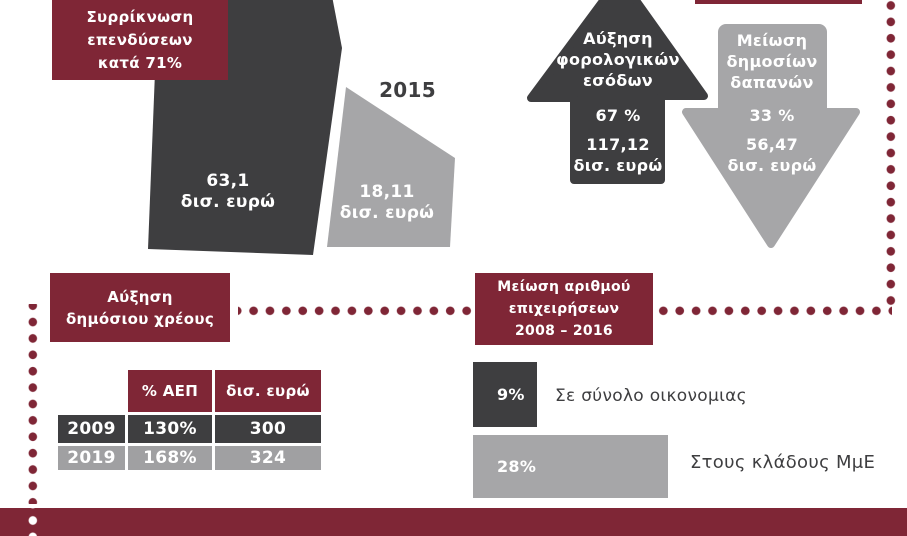  I want to click on badge-line: επιχειρήσεων, so click(564, 309).